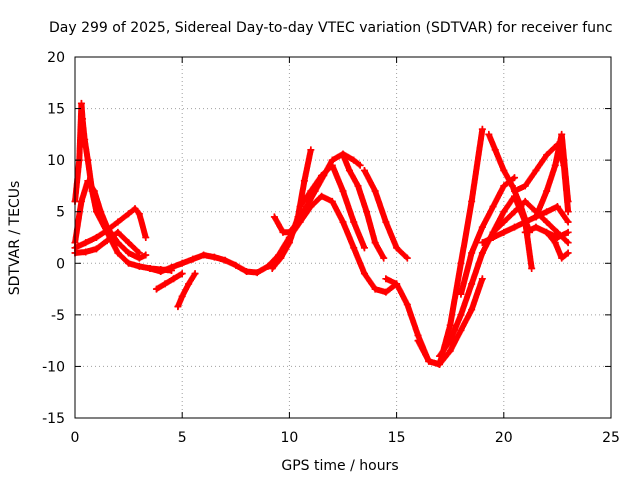 This screenshot has height=480, width=640. I want to click on x-tick-label: 20, so click(504, 438).